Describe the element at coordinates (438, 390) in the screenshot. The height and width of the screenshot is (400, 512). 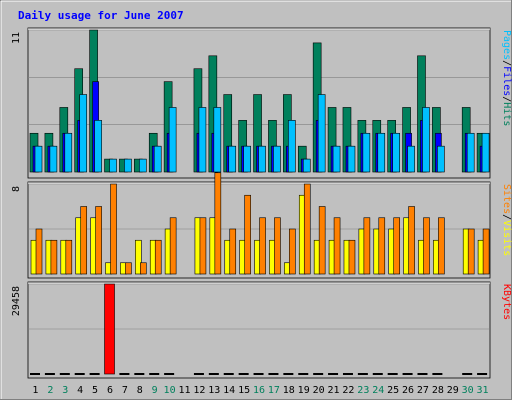
I see `day-label-28: 28` at that location.